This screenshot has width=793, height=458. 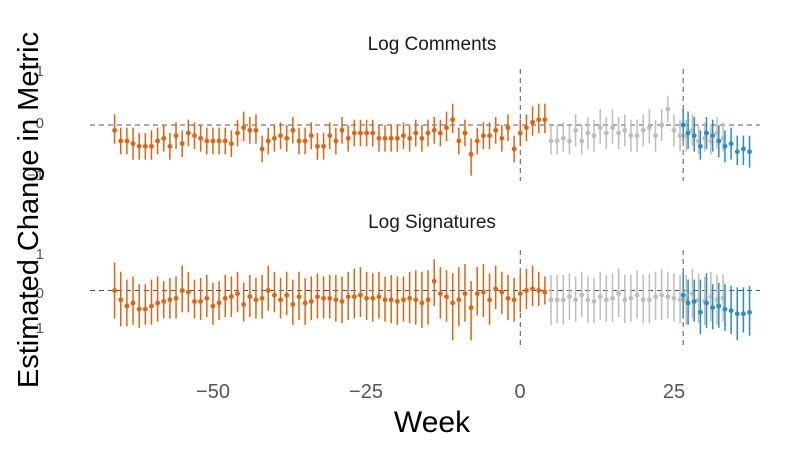 I want to click on xtick-label: −50, so click(x=213, y=392).